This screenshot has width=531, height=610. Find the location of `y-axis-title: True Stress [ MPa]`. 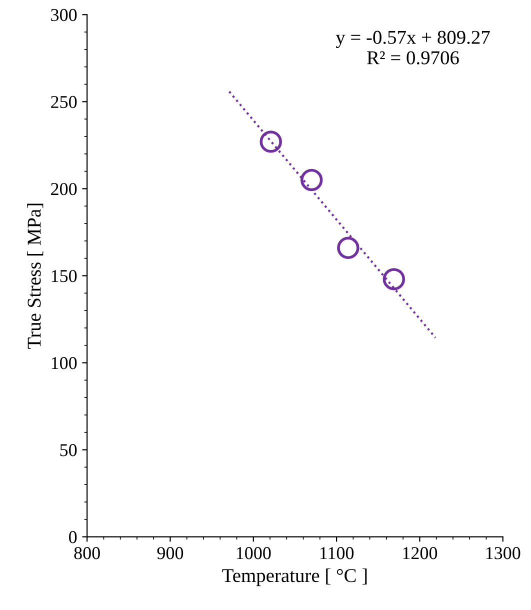

y-axis-title: True Stress [ MPa] is located at coordinates (35, 276).